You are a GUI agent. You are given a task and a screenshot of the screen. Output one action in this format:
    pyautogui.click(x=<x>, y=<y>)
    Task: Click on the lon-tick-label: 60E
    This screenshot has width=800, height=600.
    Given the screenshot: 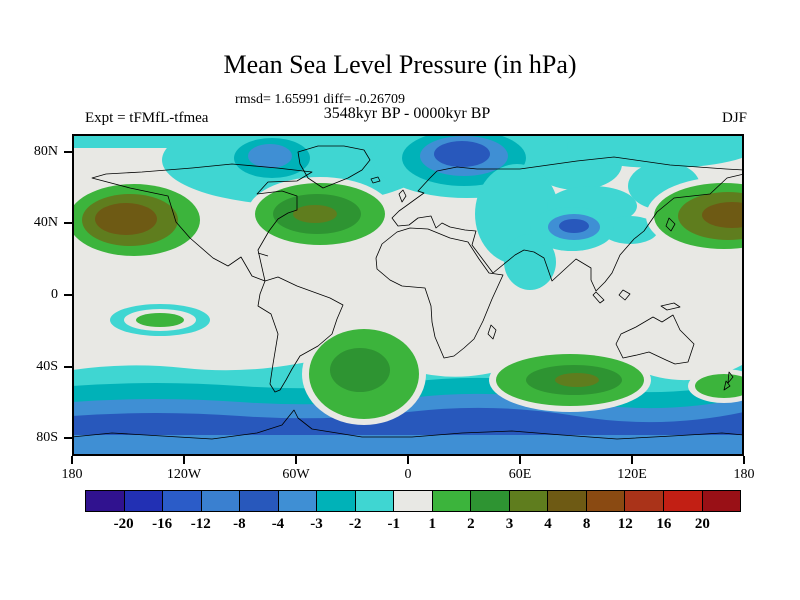 What is the action you would take?
    pyautogui.click(x=520, y=474)
    